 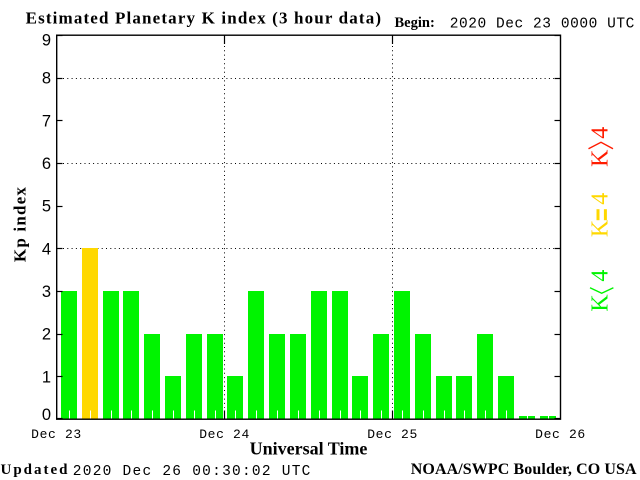 I want to click on svg-text: Begin:, so click(x=415, y=23).